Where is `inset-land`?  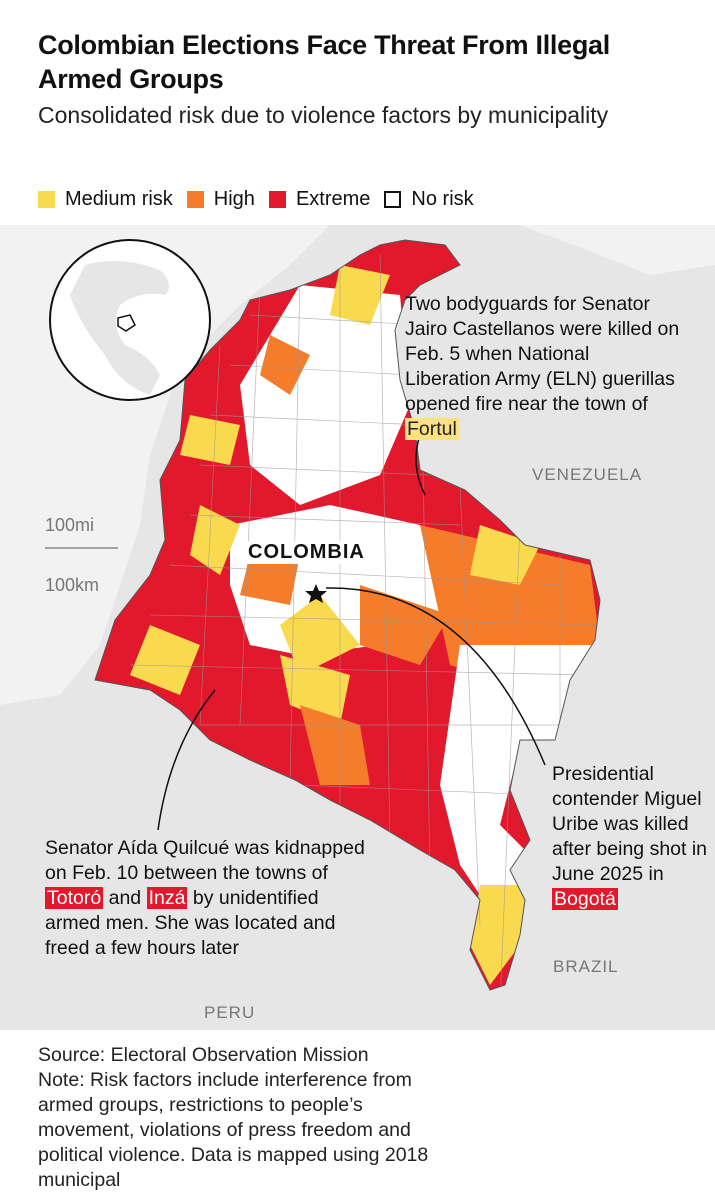
inset-land is located at coordinates (119, 328).